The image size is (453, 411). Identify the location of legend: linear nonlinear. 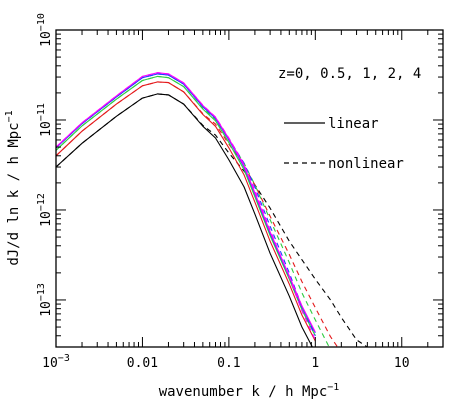
(344, 144).